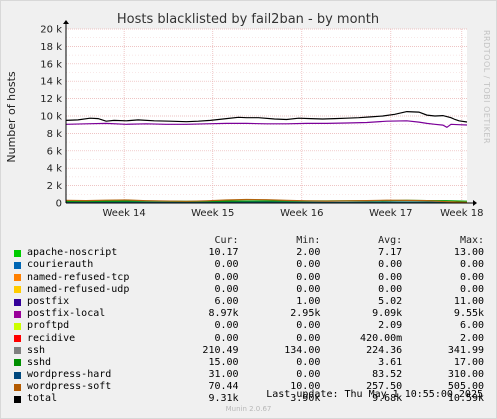 The image size is (497, 419). What do you see at coordinates (384, 387) in the screenshot?
I see `legend-avg: 257.50` at bounding box center [384, 387].